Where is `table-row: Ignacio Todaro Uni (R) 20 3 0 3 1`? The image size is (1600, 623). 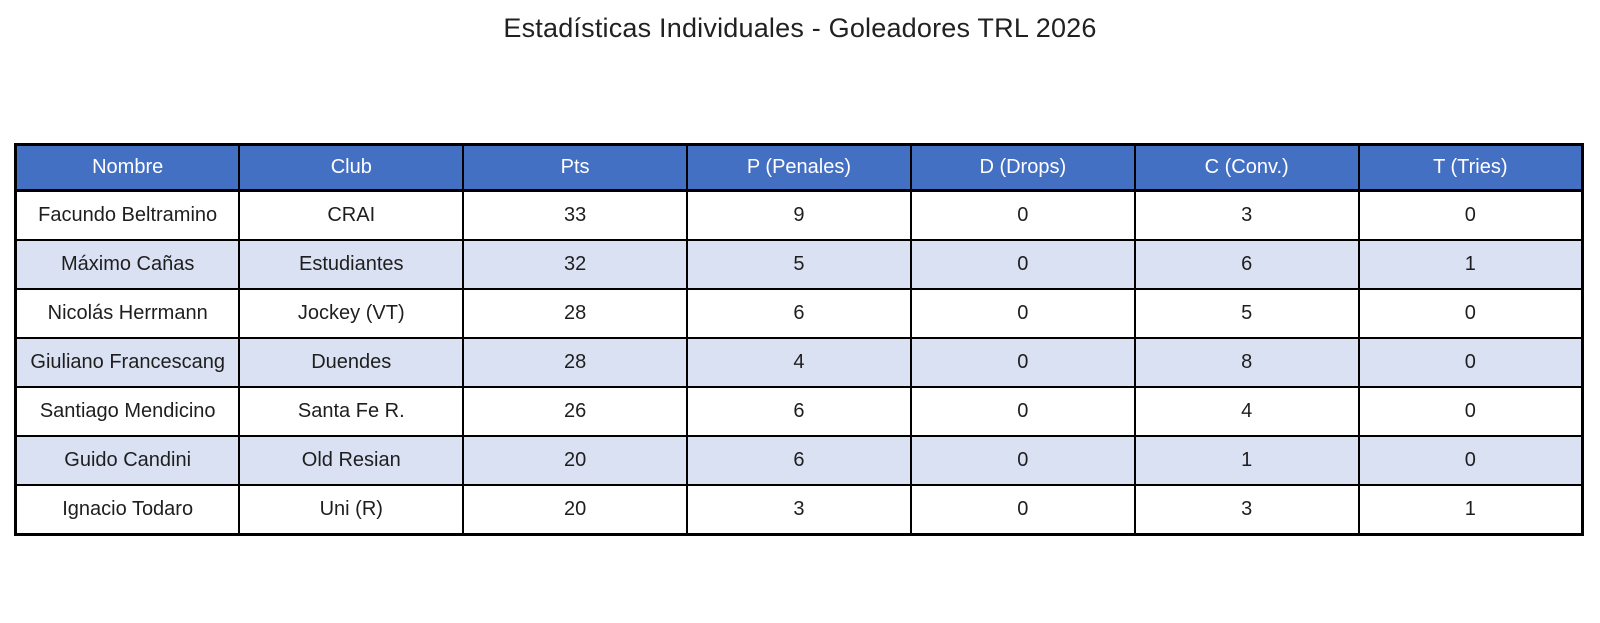
table-row: Ignacio Todaro Uni (R) 20 3 0 3 1 is located at coordinates (799, 510).